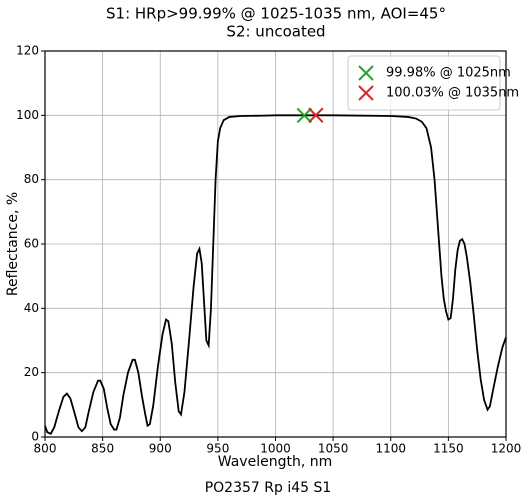 The height and width of the screenshot is (500, 524). What do you see at coordinates (31, 372) in the screenshot?
I see `y-tick-label: 20` at bounding box center [31, 372].